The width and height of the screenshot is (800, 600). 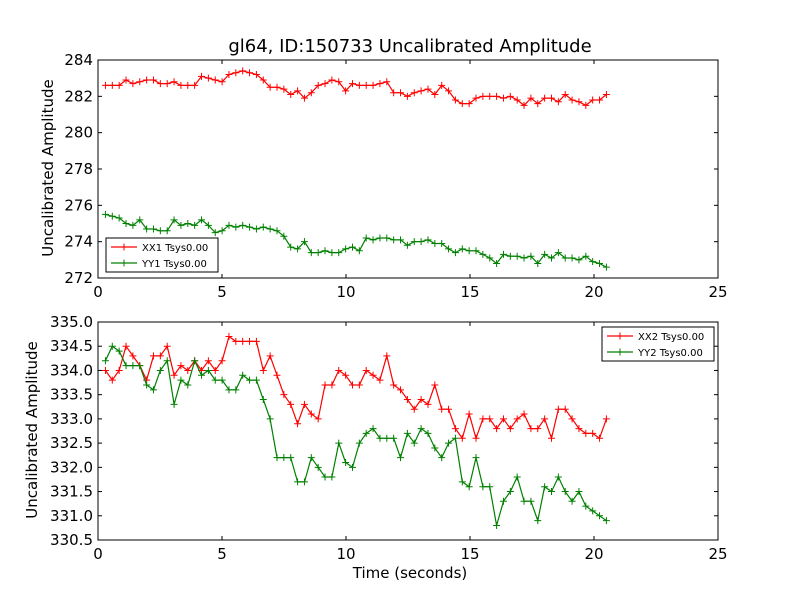 I want to click on top-legend-box, so click(x=162, y=255).